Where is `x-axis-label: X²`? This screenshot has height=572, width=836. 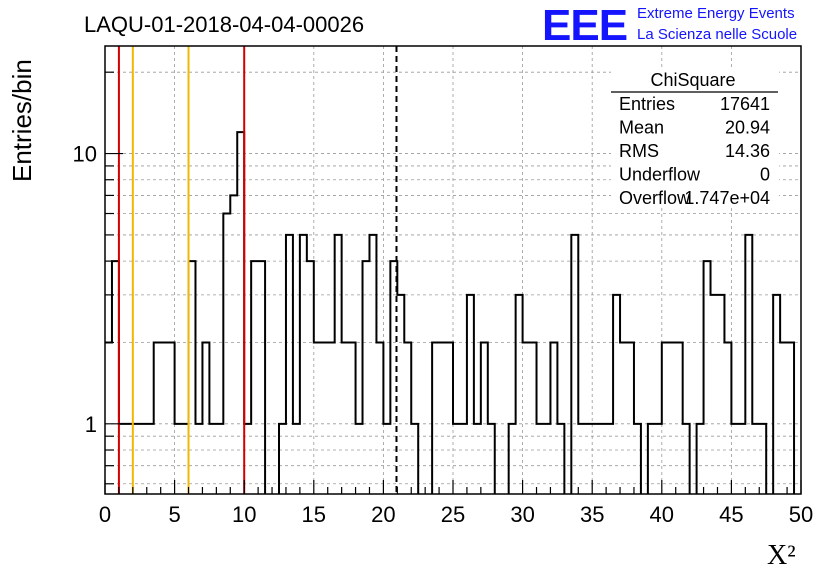 x-axis-label: X² is located at coordinates (781, 555).